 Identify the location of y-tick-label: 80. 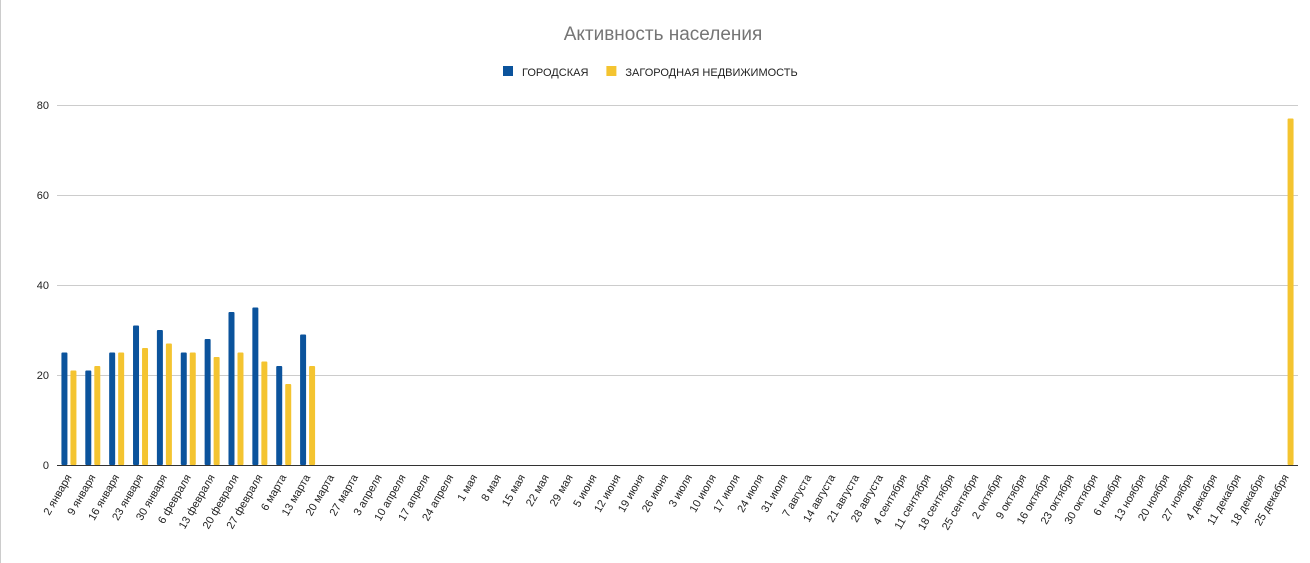
(43, 106).